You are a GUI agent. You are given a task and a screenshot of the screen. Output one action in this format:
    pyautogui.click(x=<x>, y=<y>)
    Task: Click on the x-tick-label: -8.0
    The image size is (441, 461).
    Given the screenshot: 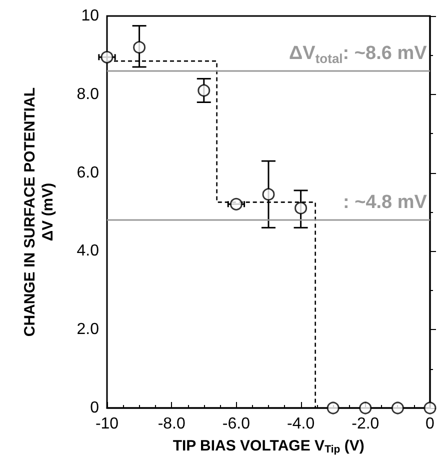 What is the action you would take?
    pyautogui.click(x=172, y=424)
    